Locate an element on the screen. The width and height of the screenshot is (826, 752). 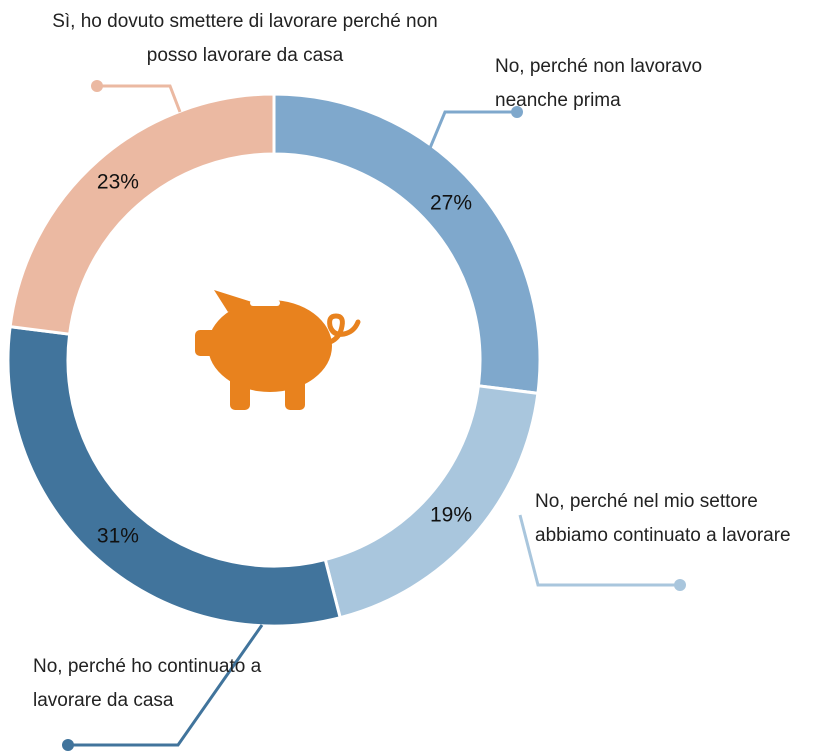
value-label: 31% is located at coordinates (118, 536).